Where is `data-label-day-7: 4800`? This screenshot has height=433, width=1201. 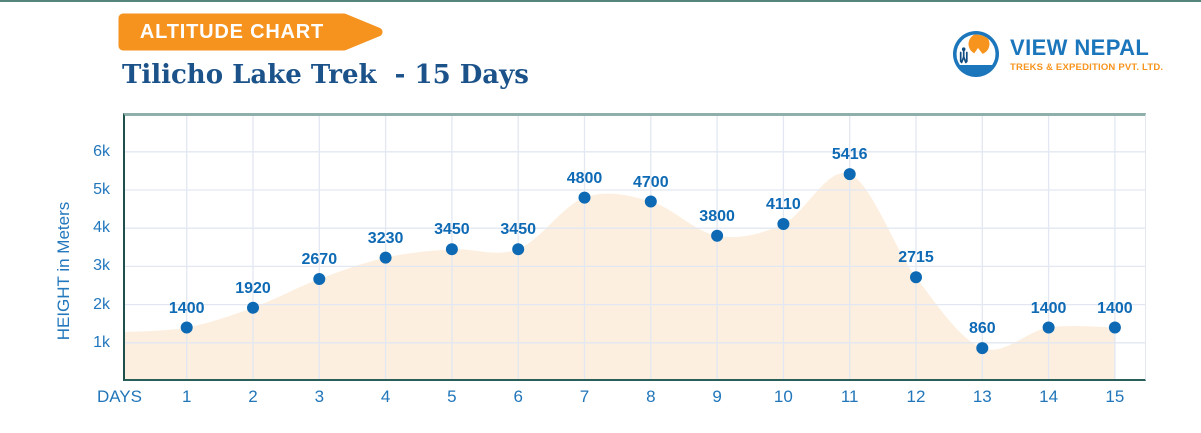
data-label-day-7: 4800 is located at coordinates (584, 178).